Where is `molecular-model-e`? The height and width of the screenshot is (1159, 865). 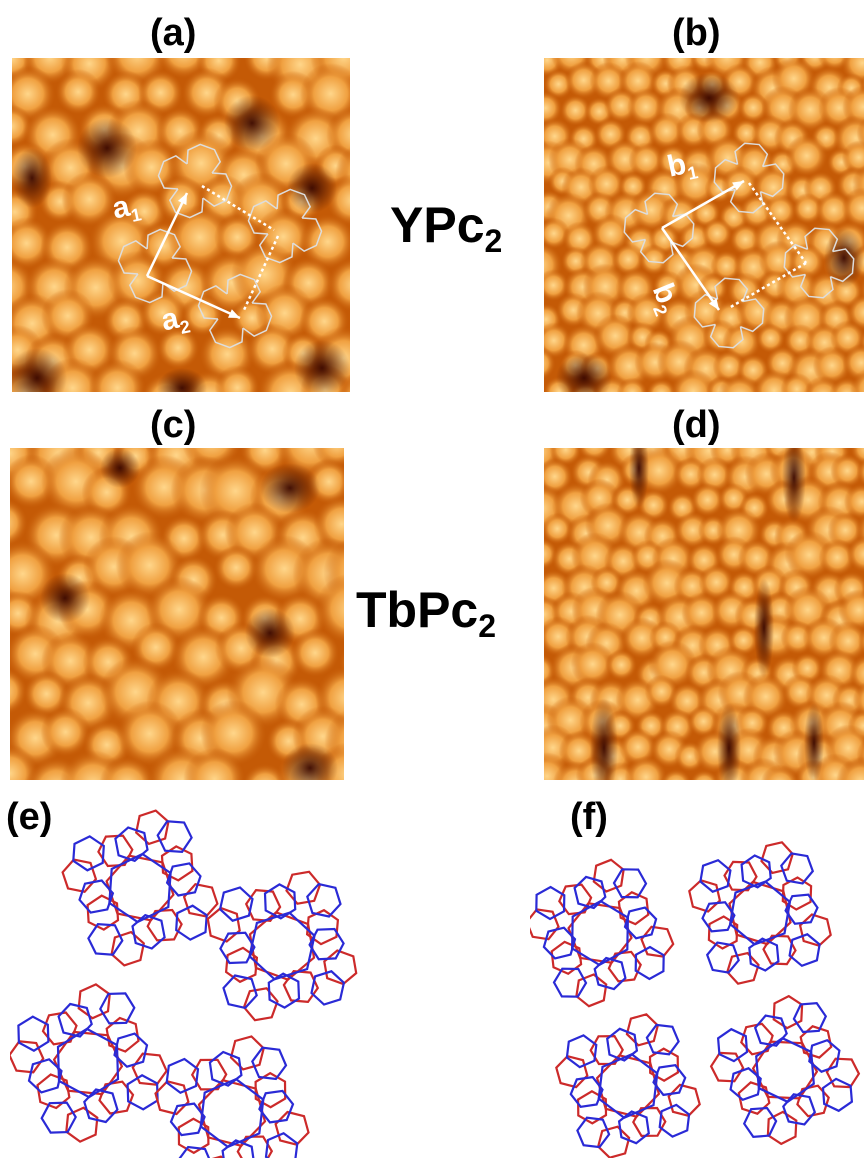 molecular-model-e is located at coordinates (190, 983).